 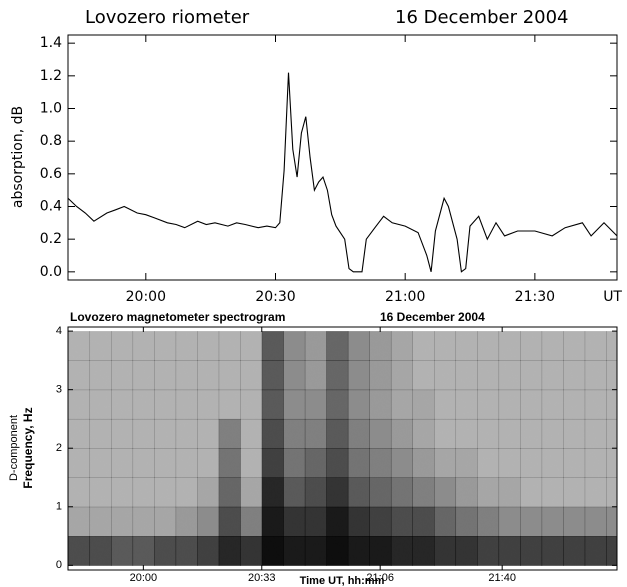 What do you see at coordinates (380, 578) in the screenshot?
I see `x-tick-label: 21:06` at bounding box center [380, 578].